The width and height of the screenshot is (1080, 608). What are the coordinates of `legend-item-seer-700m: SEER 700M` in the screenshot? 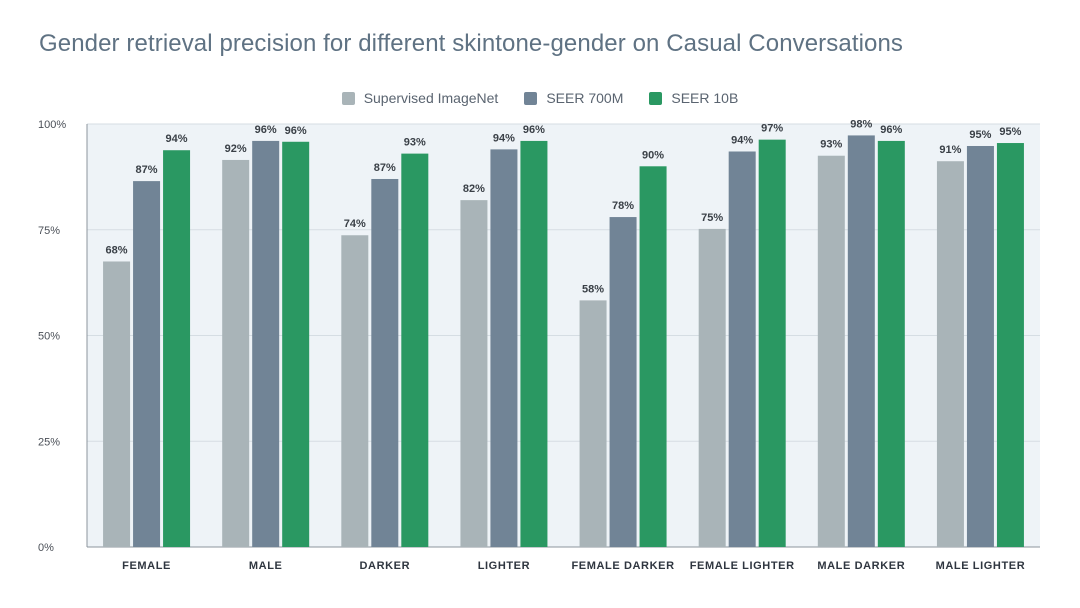 It's located at (573, 98).